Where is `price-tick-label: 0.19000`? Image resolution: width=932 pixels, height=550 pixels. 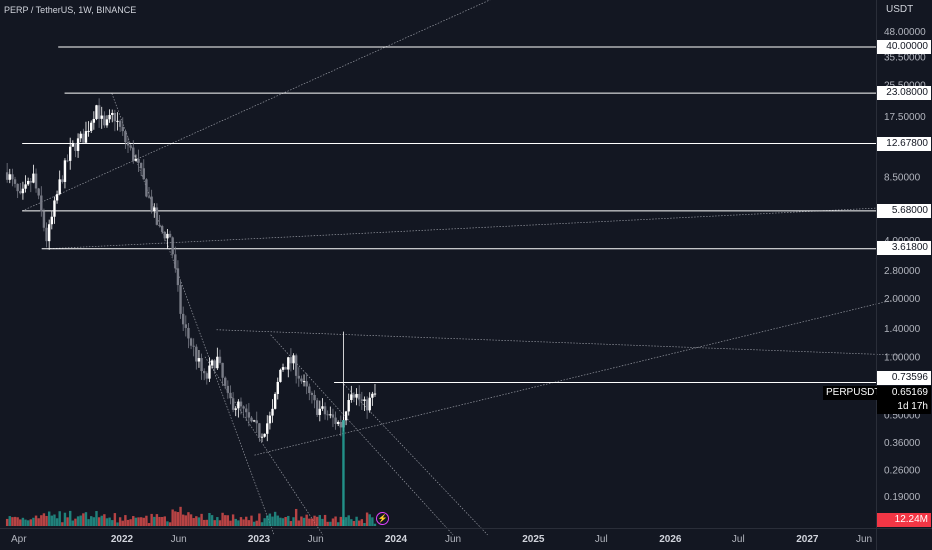
price-tick-label: 0.19000 is located at coordinates (902, 497).